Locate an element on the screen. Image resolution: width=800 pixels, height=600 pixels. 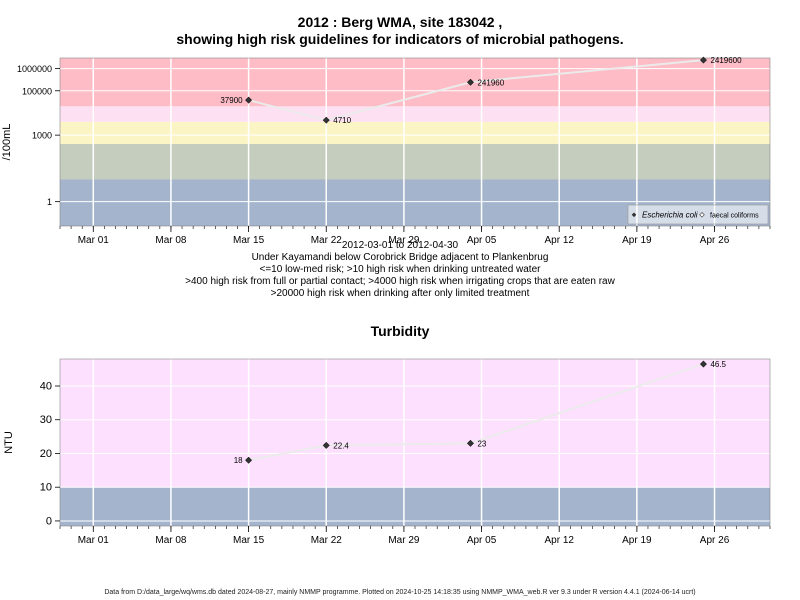
data-label: 37900 is located at coordinates (231, 100).